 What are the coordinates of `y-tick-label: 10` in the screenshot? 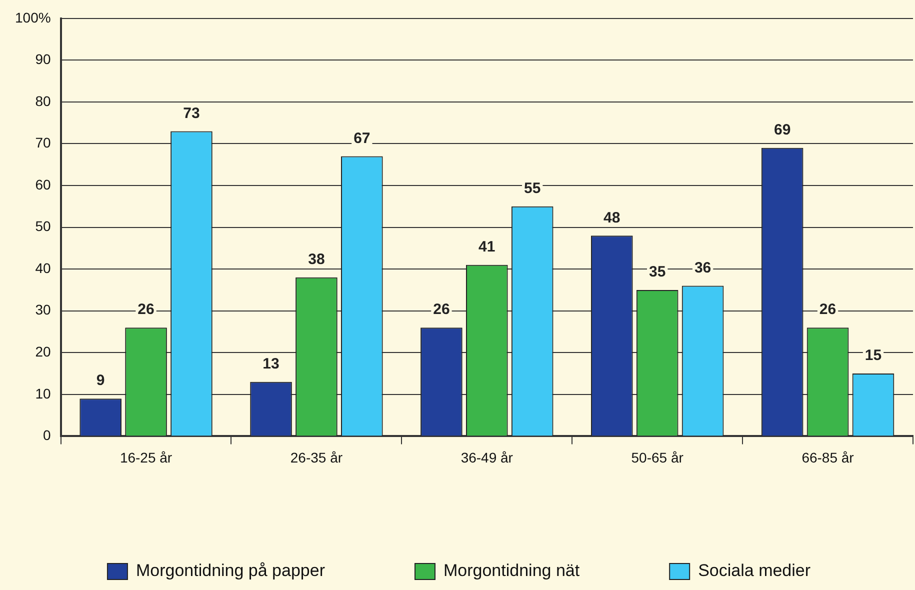 It's located at (43, 393).